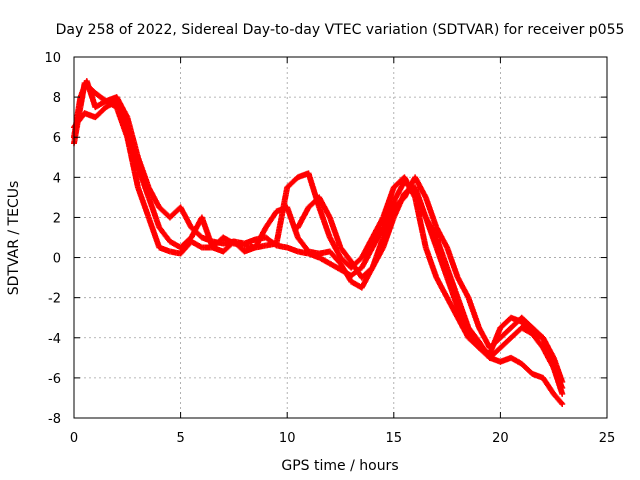 The image size is (640, 480). Describe the element at coordinates (287, 438) in the screenshot. I see `x-tick-label: 10` at that location.